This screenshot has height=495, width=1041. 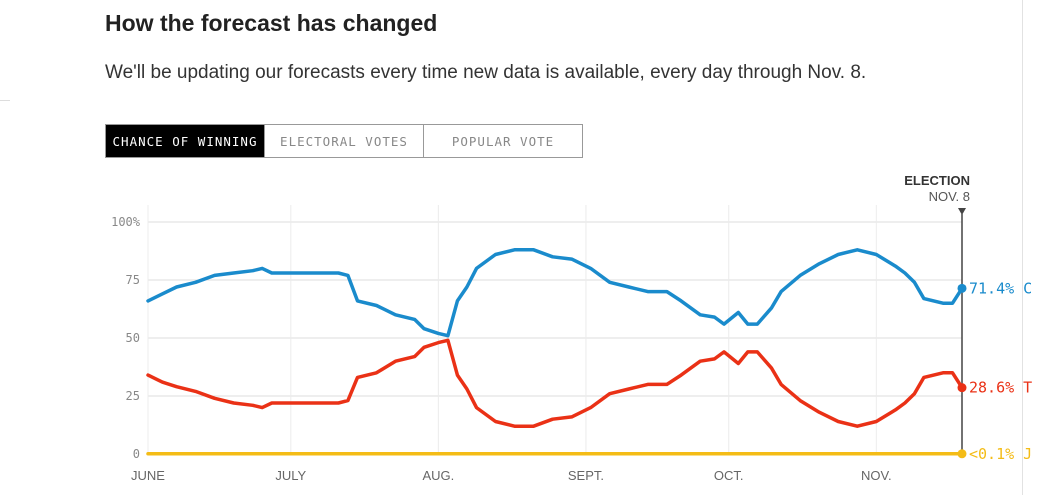 I want to click on series-endpoint-trump, so click(x=962, y=388).